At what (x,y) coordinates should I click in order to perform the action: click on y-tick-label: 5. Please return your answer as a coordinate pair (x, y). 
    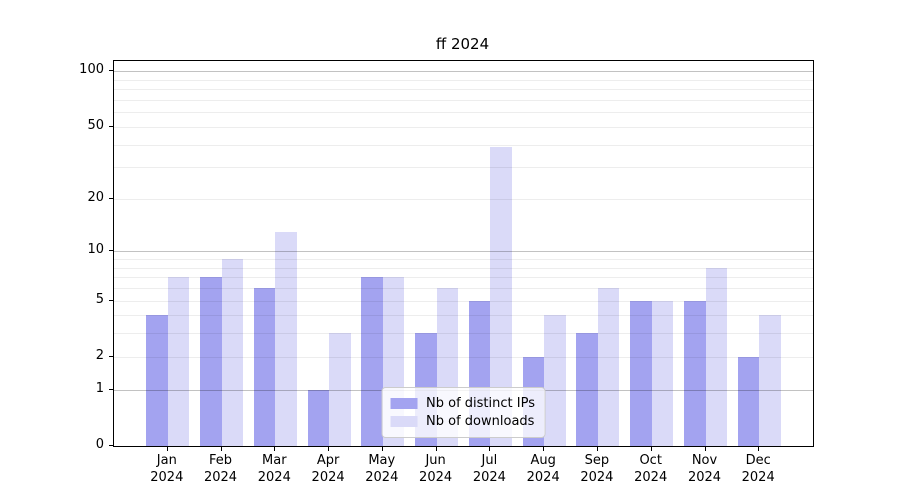
    Looking at the image, I should click on (99, 299).